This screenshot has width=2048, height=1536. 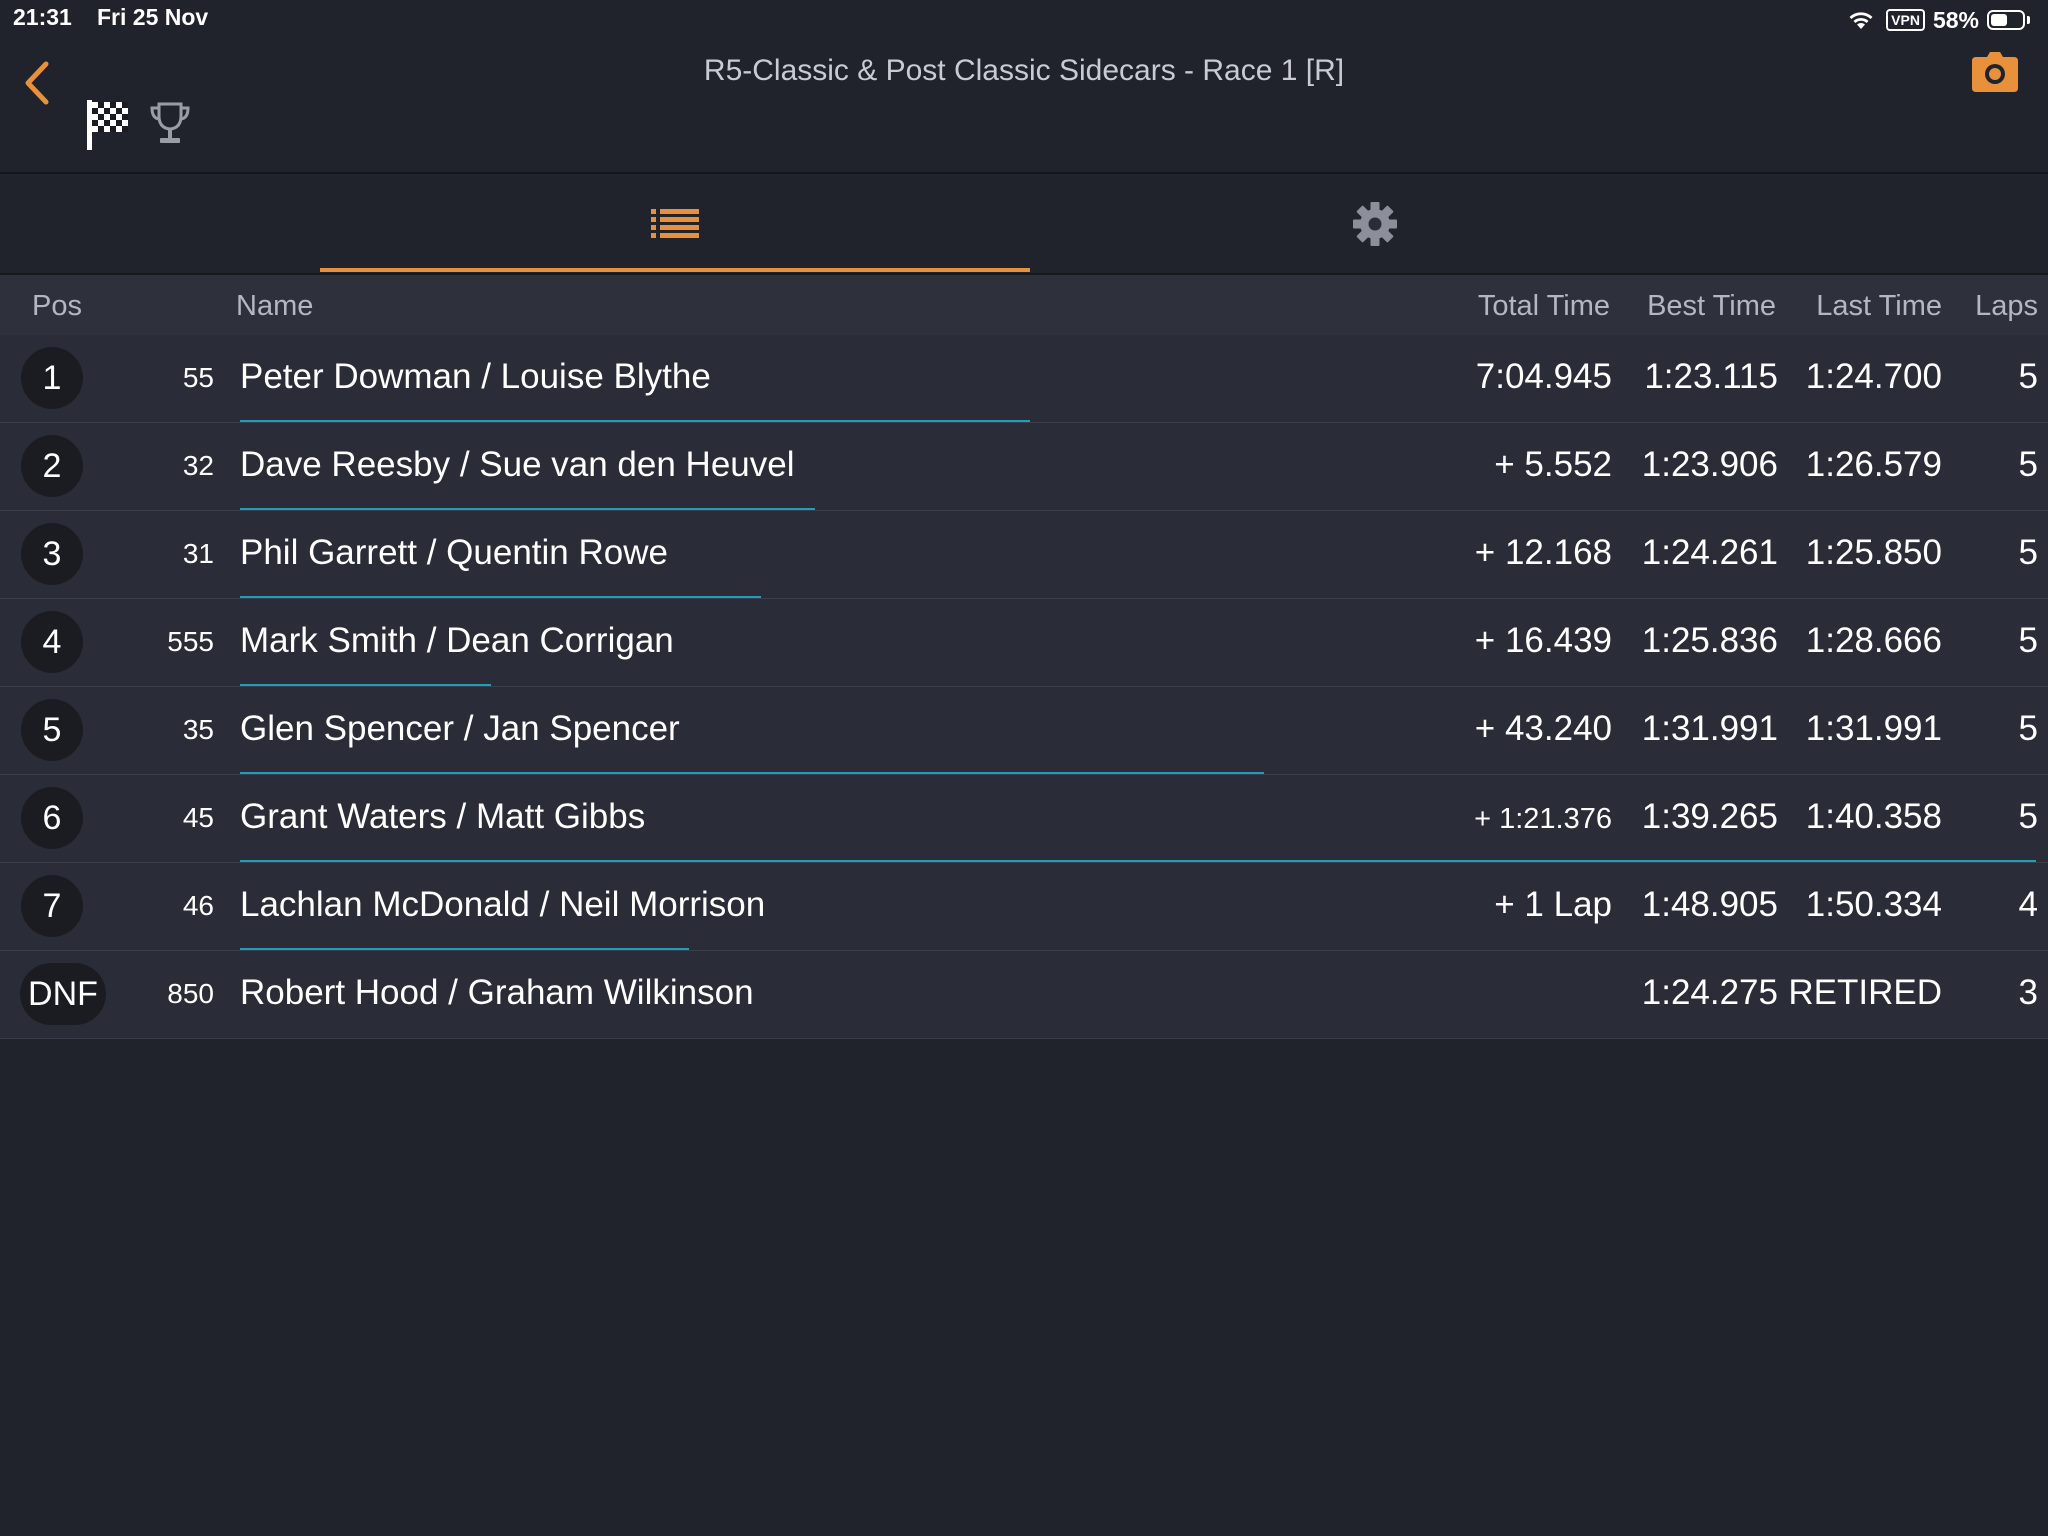 What do you see at coordinates (42, 17) in the screenshot?
I see `status-time: 21:31` at bounding box center [42, 17].